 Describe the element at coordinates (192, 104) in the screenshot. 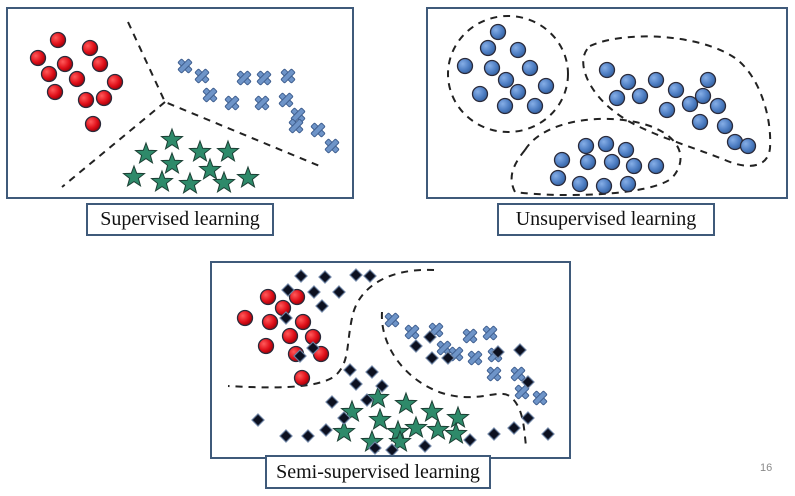

I see `supervised-decision-boundary` at that location.